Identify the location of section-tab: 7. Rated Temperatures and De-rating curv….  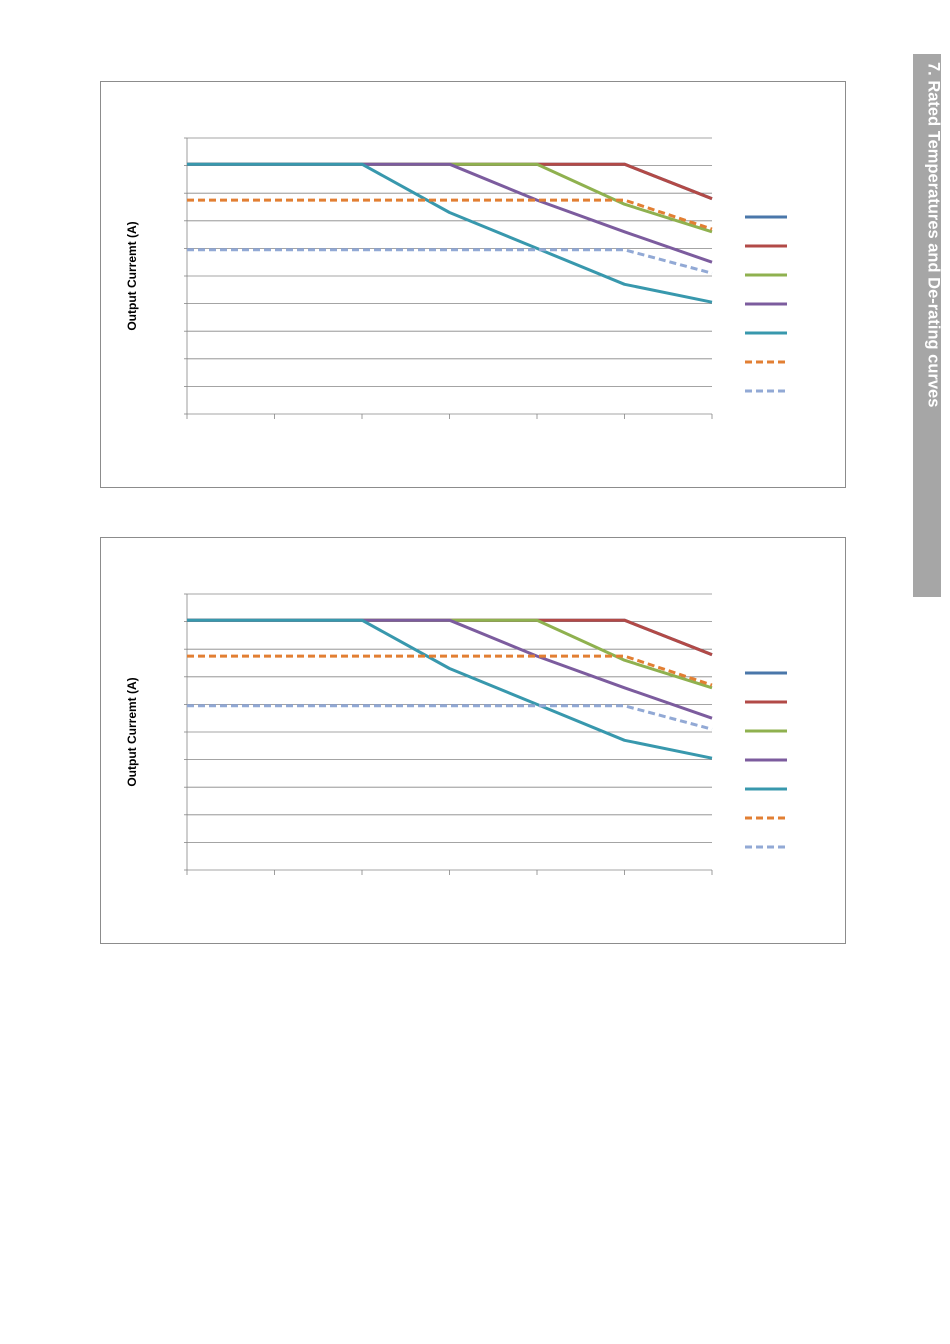
(928, 325).